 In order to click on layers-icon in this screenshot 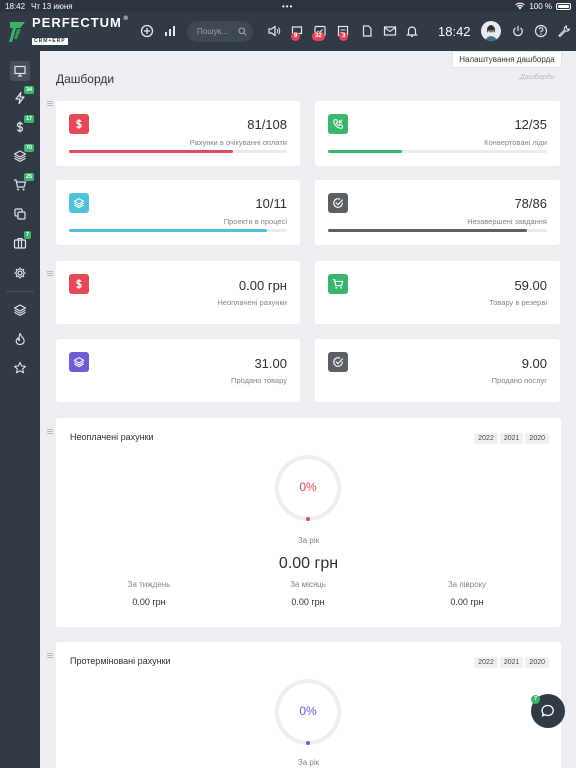, I will do `click(20, 310)`.